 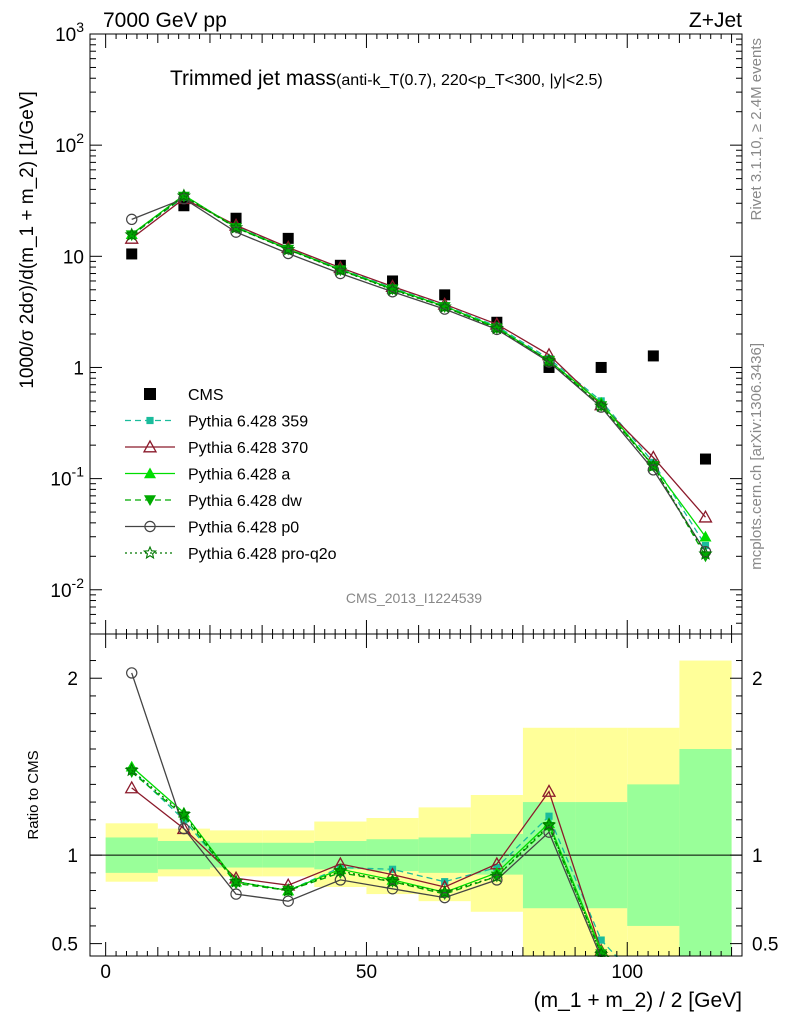 I want to click on main-y-tick-label: 10, so click(x=73, y=257).